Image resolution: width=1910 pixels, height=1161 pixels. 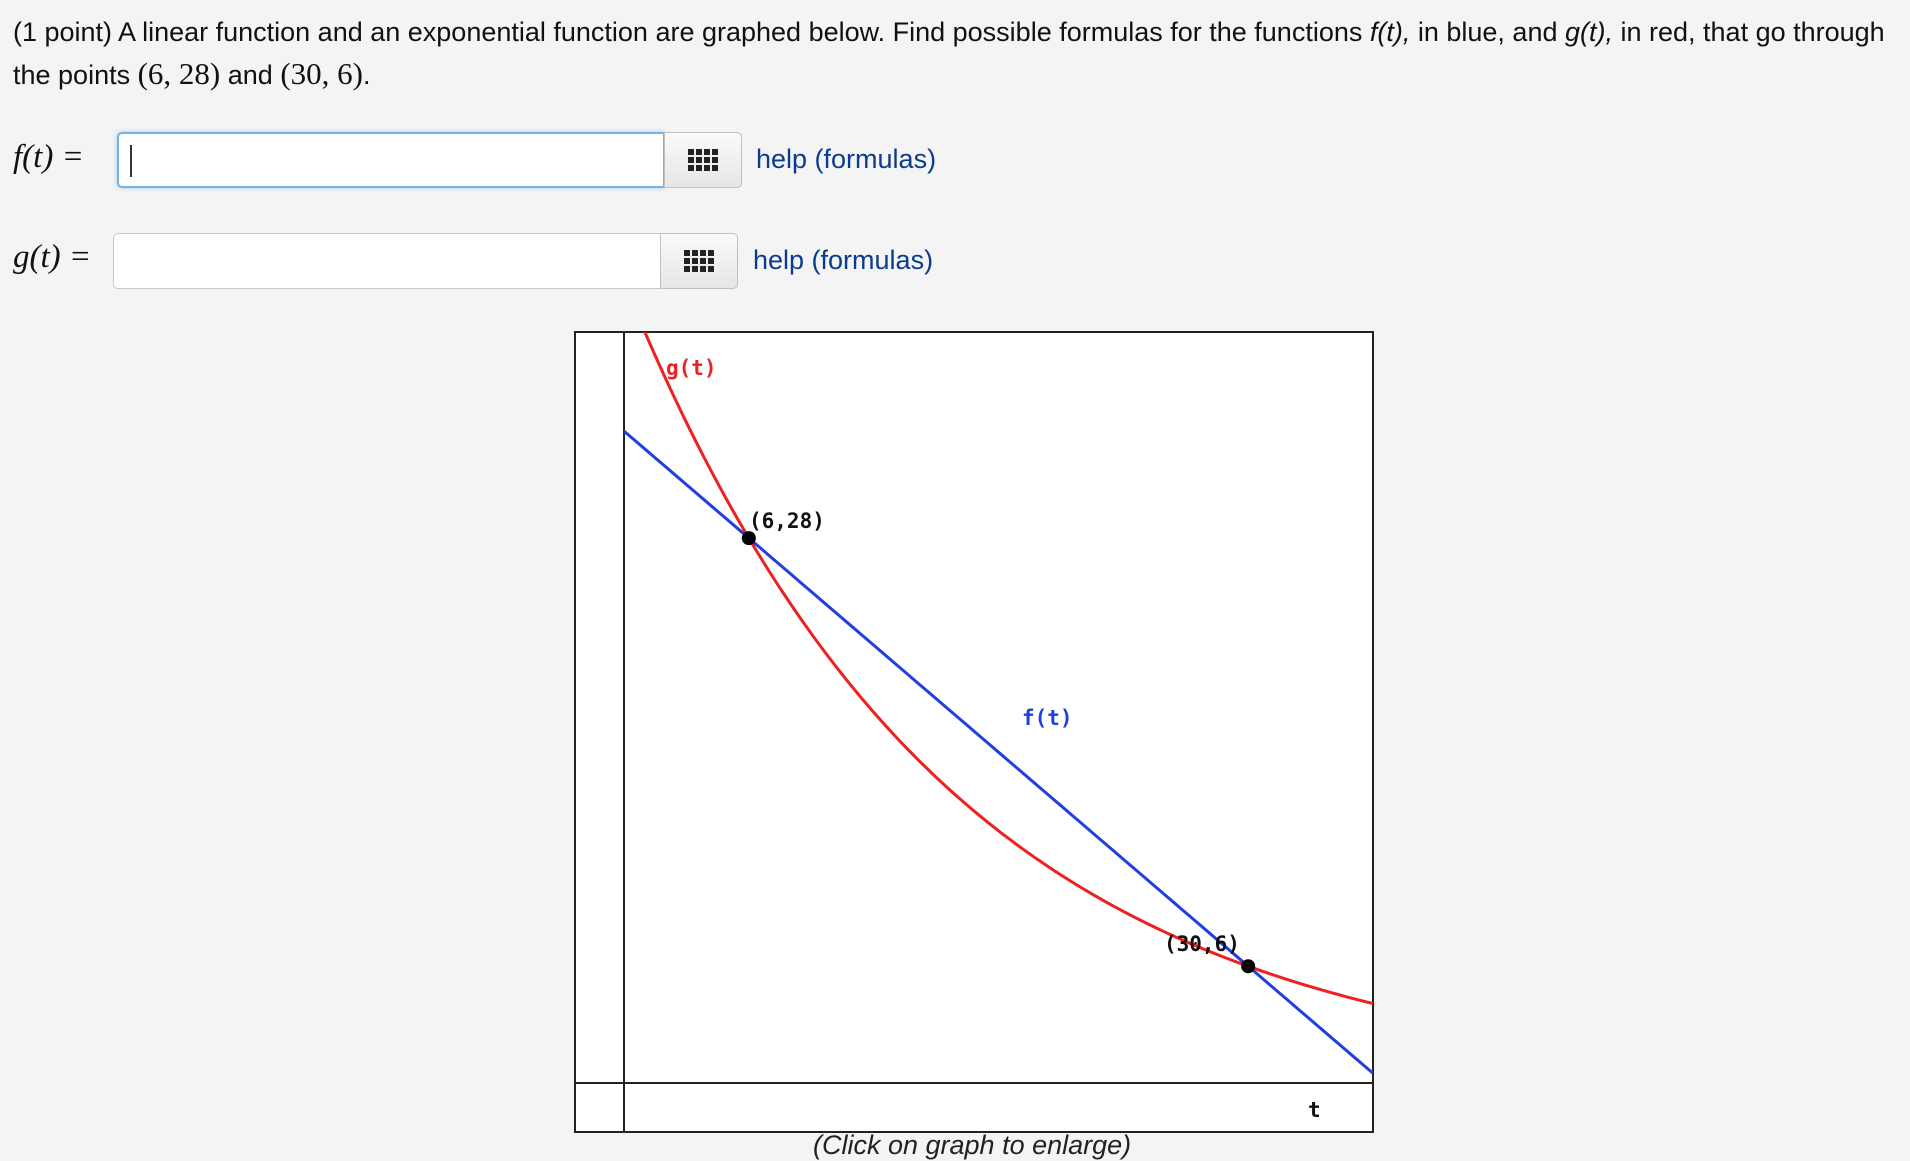 I want to click on g-name: g(t),, so click(x=1588, y=32).